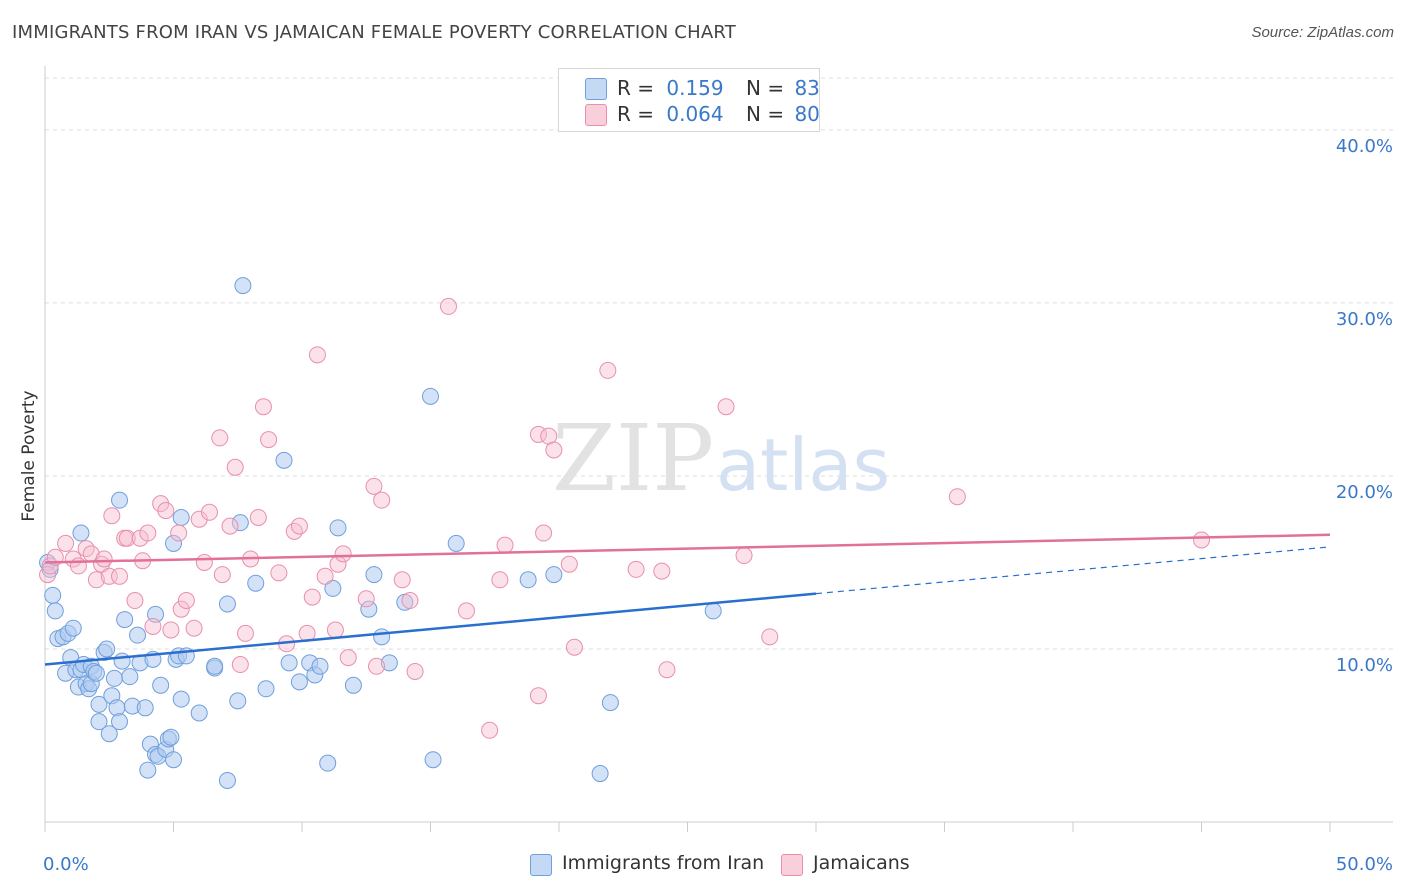 This screenshot has height=892, width=1406. What do you see at coordinates (1073, 570) in the screenshot?
I see `trend-line-iran-extension` at bounding box center [1073, 570].